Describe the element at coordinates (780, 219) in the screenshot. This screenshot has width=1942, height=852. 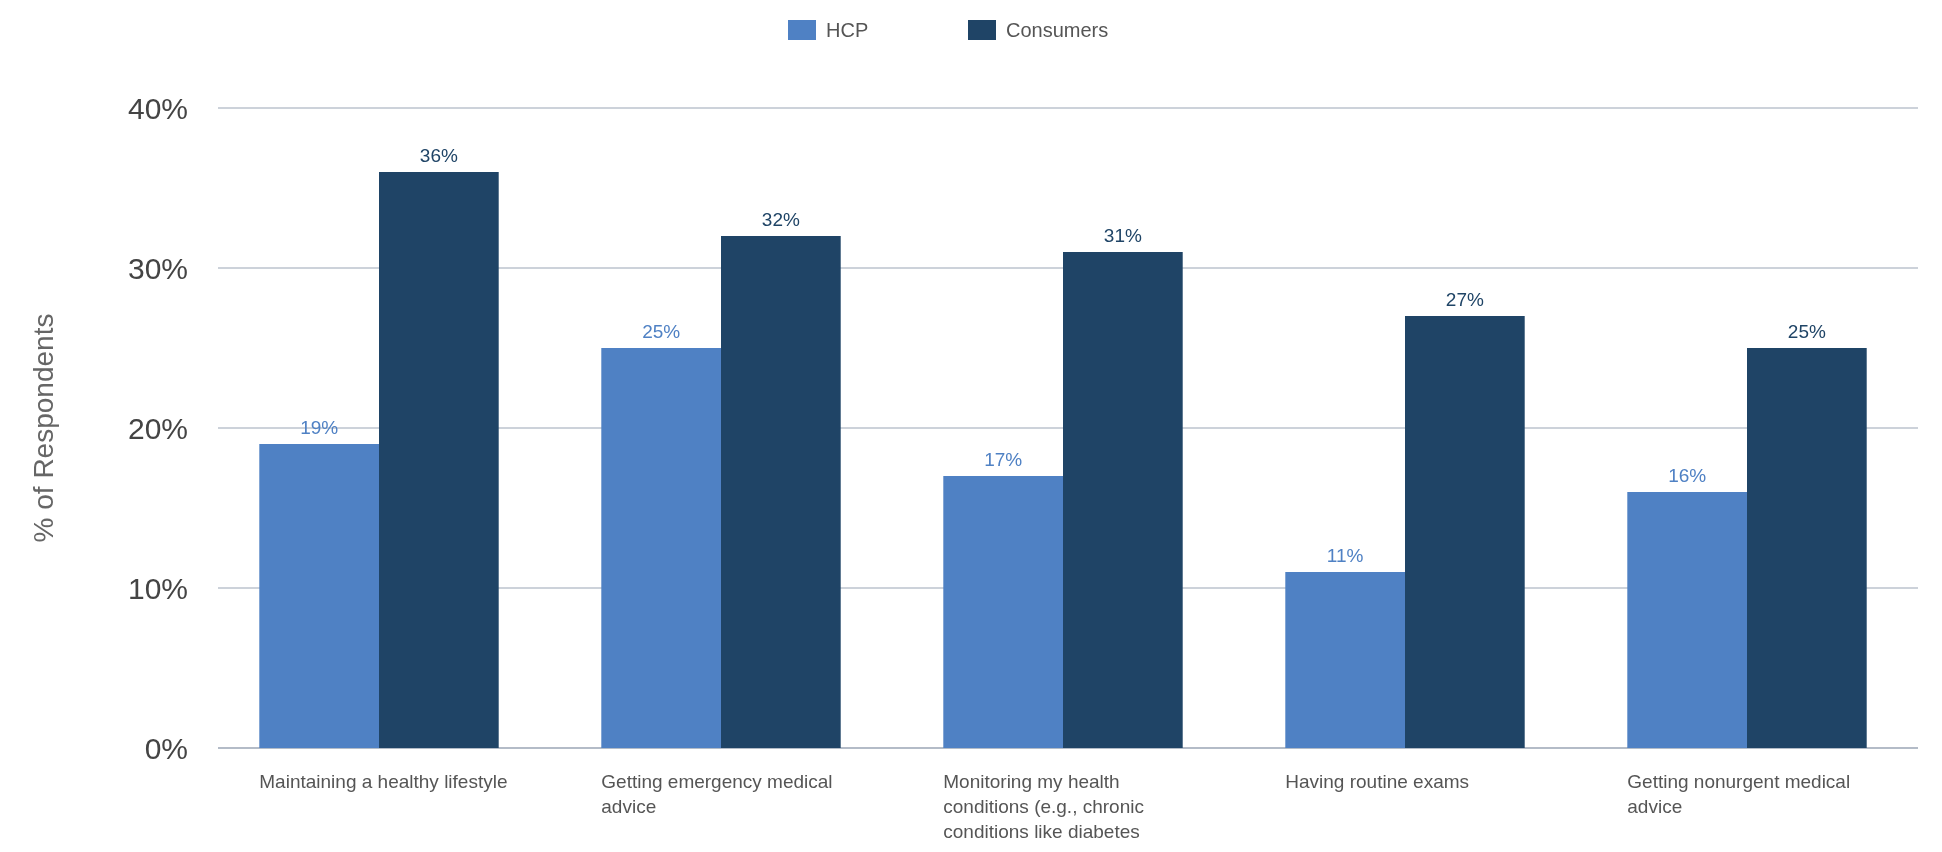
I see `data-label: 32%` at that location.